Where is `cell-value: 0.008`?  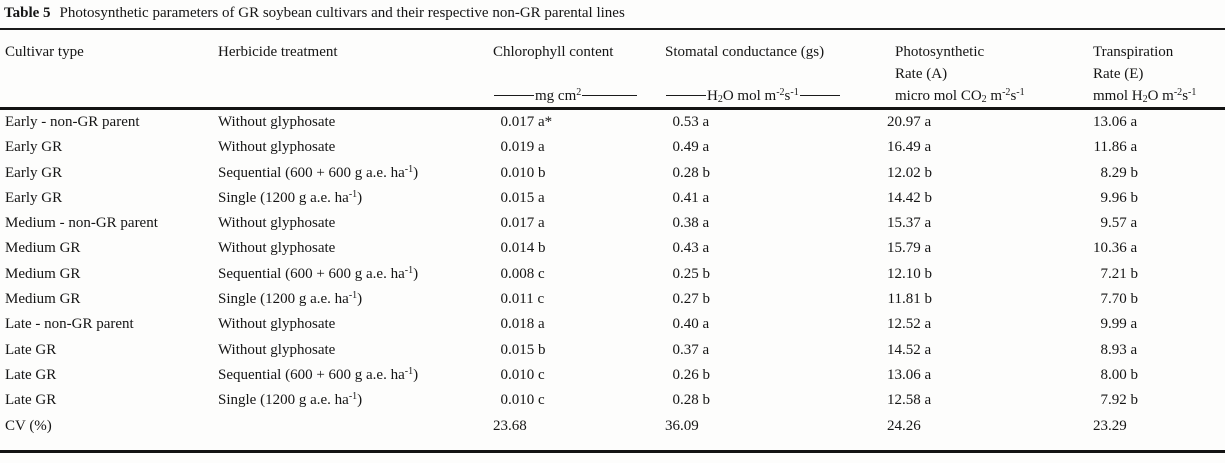 cell-value: 0.008 is located at coordinates (517, 273).